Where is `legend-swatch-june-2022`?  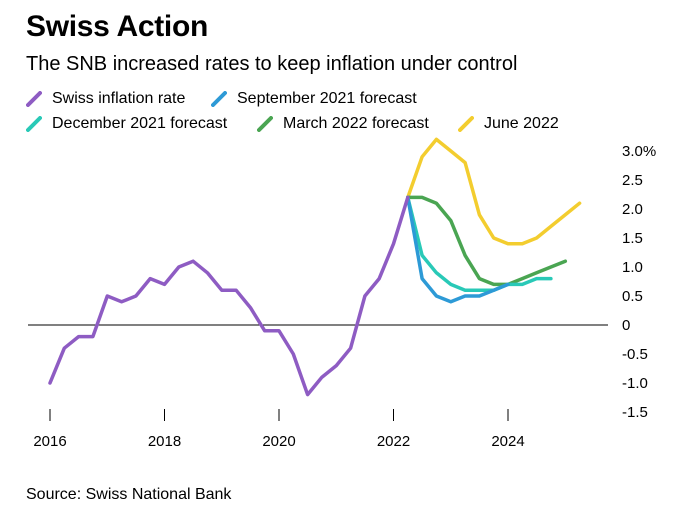
legend-swatch-june-2022 is located at coordinates (466, 124).